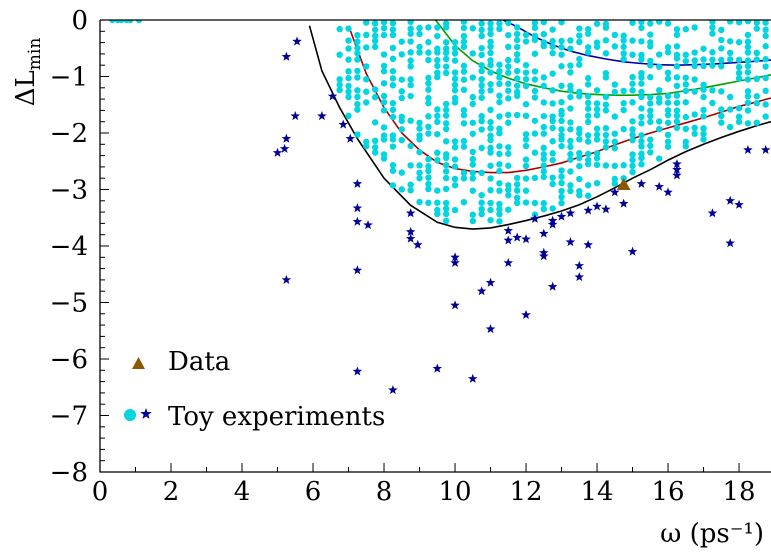 Image resolution: width=771 pixels, height=552 pixels. What do you see at coordinates (276, 417) in the screenshot?
I see `legend-toy-label: Toy experiments` at bounding box center [276, 417].